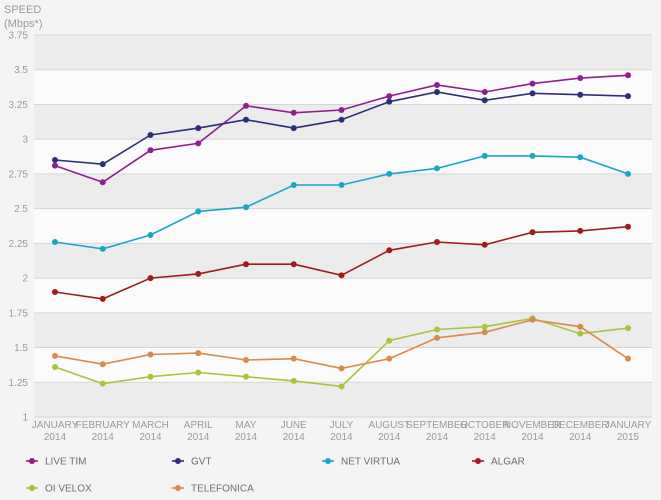  I want to click on y-axis-title-line2: (Mbps*), so click(23, 24).